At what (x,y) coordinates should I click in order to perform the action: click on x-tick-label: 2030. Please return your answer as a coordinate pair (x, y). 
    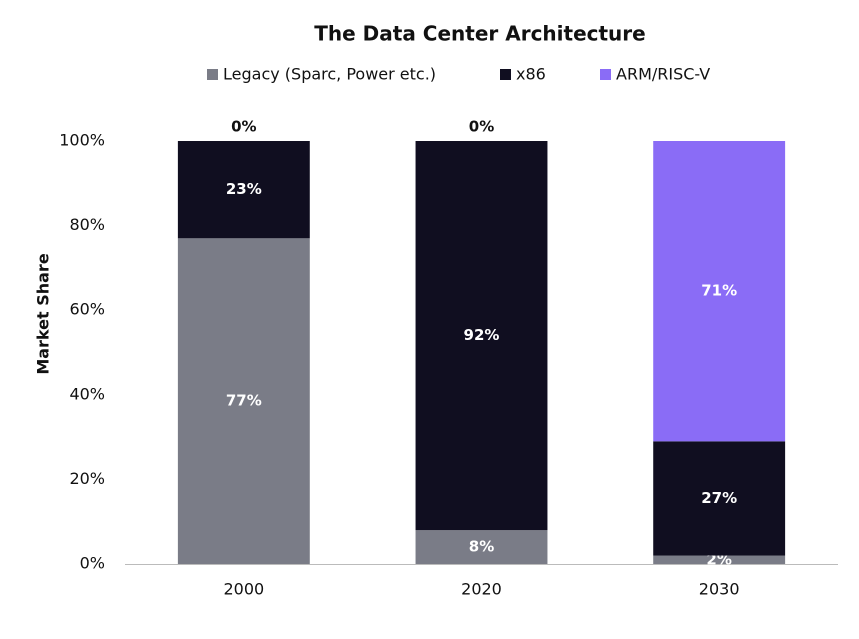
    Looking at the image, I should click on (719, 589).